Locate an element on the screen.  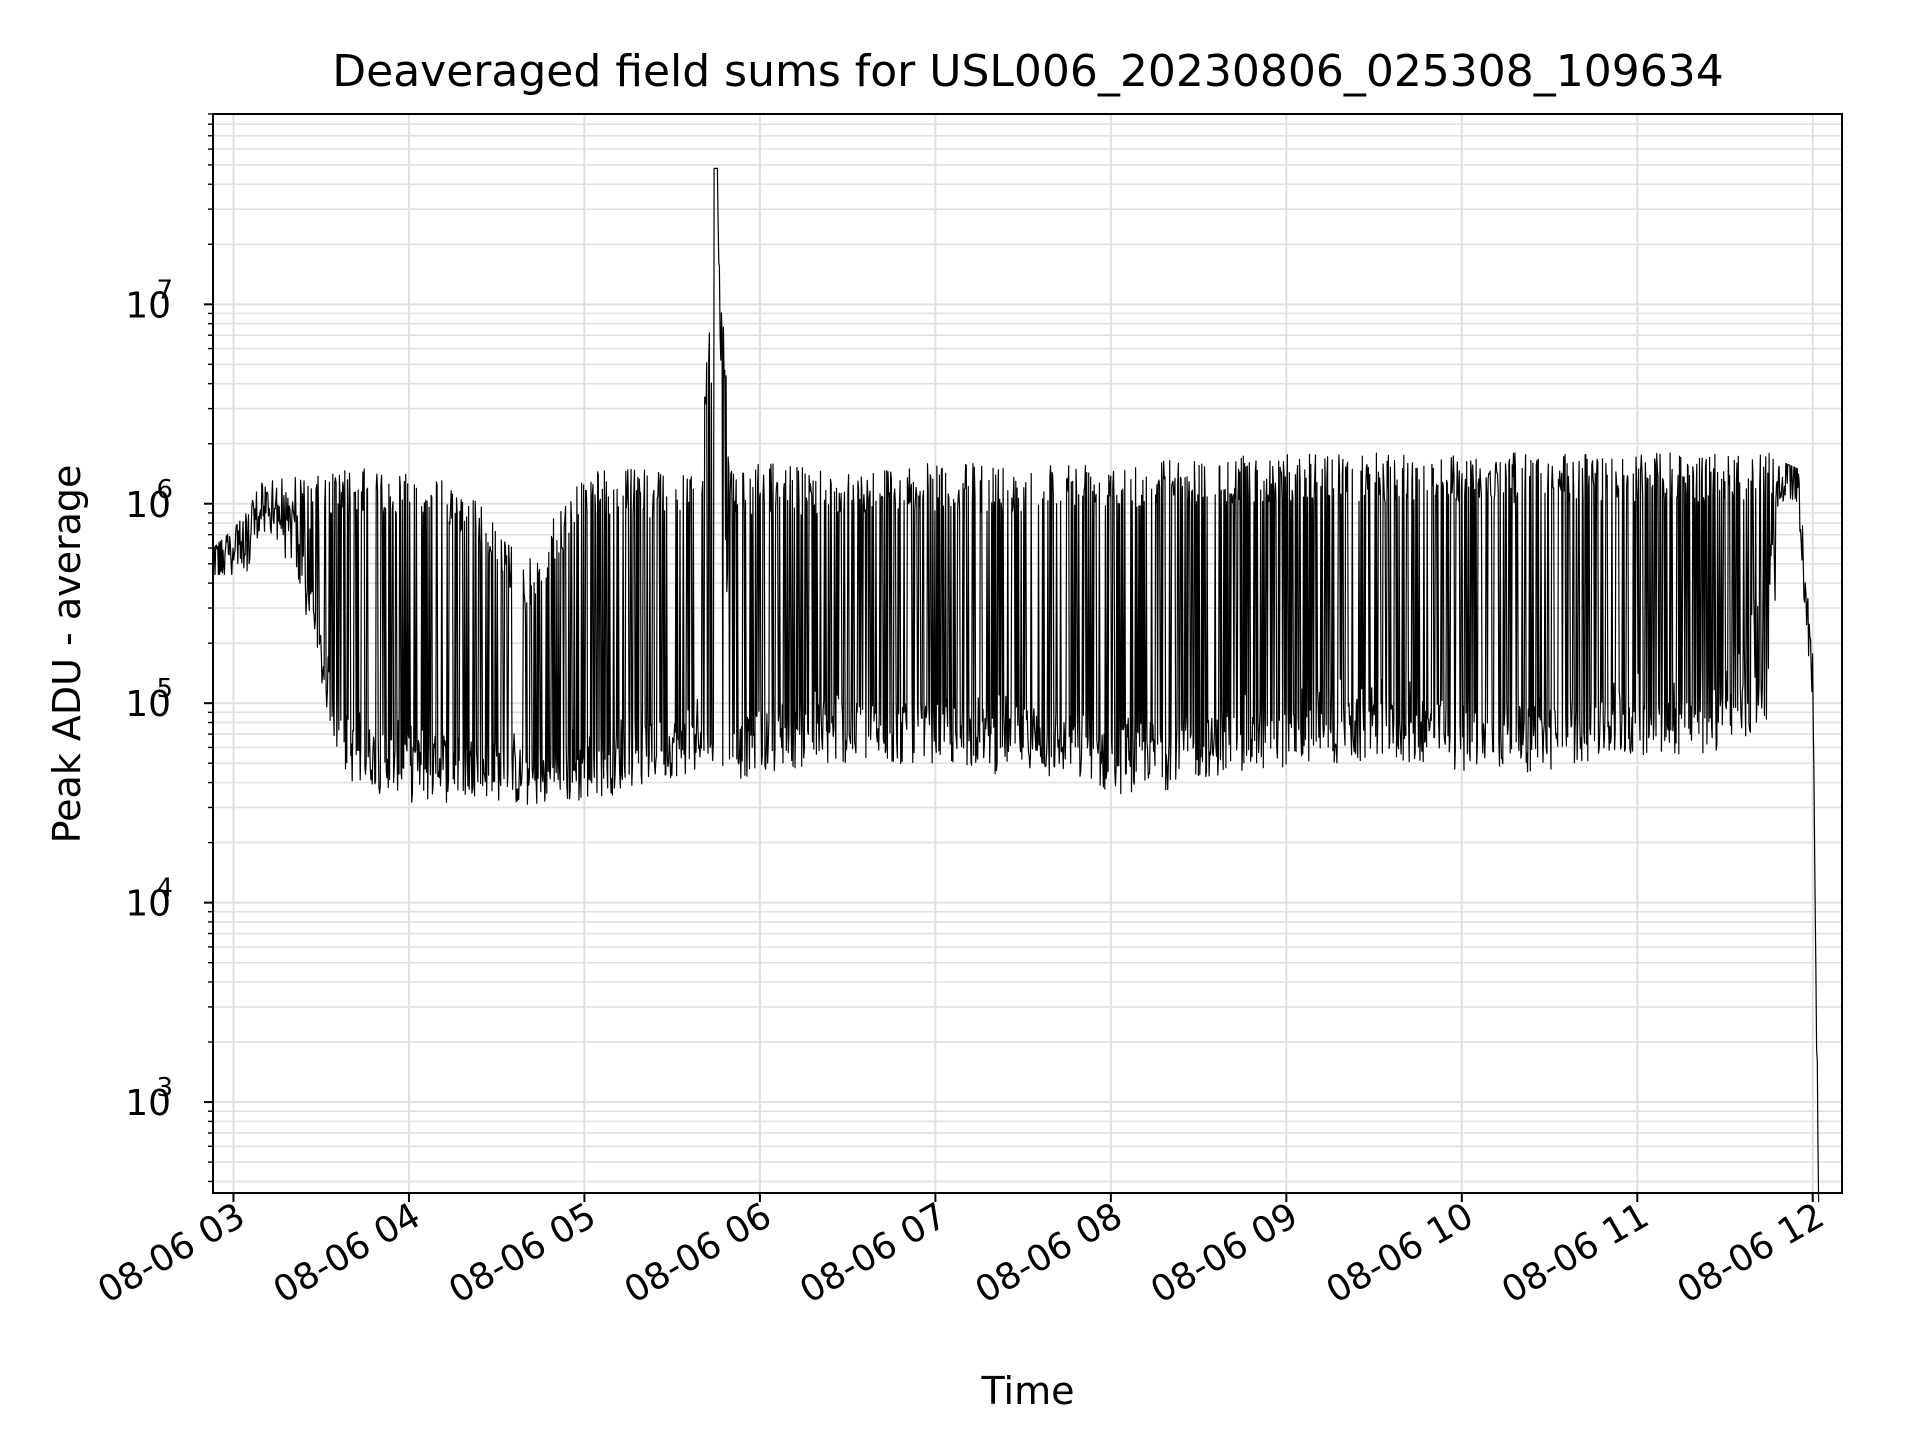
x-tick-label: 08-06 09 is located at coordinates (1224, 1253).